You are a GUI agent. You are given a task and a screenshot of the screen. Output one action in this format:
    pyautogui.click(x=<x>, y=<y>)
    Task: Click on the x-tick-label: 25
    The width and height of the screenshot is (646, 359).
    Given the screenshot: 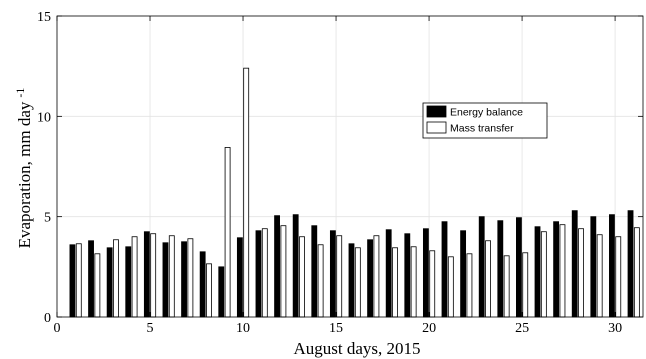 What is the action you would take?
    pyautogui.click(x=522, y=328)
    